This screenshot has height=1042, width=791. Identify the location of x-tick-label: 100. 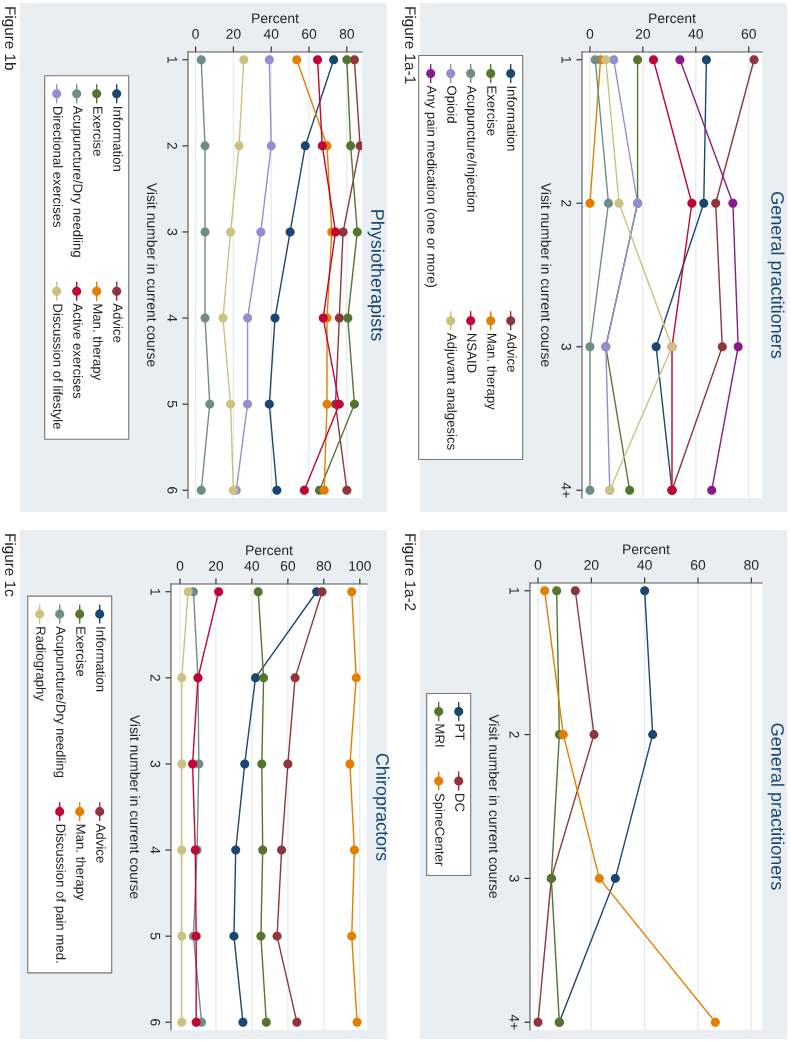
(360, 566).